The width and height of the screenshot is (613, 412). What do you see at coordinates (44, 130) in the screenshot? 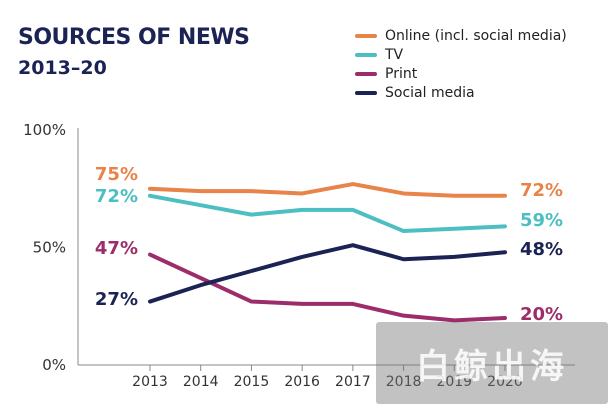
I see `y-tick-label: 100%` at bounding box center [44, 130].